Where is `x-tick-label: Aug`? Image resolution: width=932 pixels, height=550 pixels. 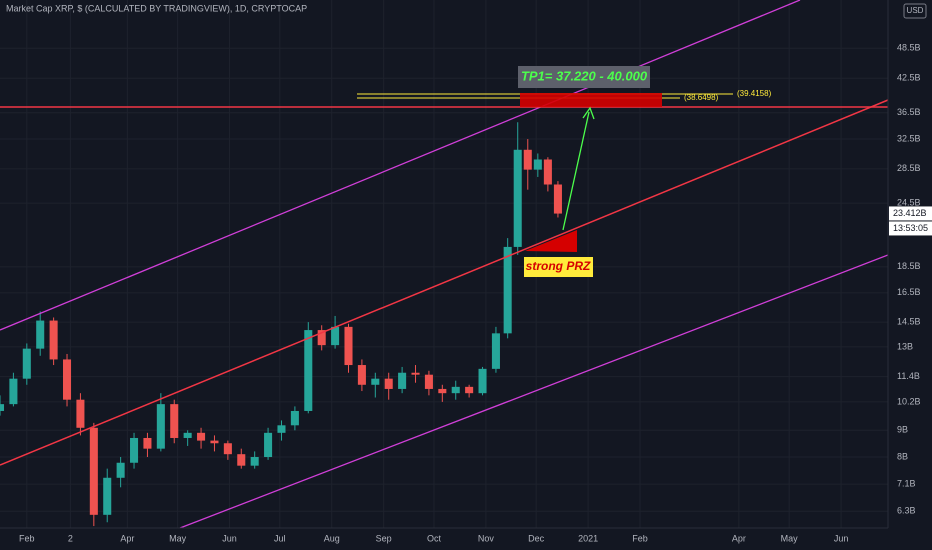
x-tick-label: Aug is located at coordinates (332, 538).